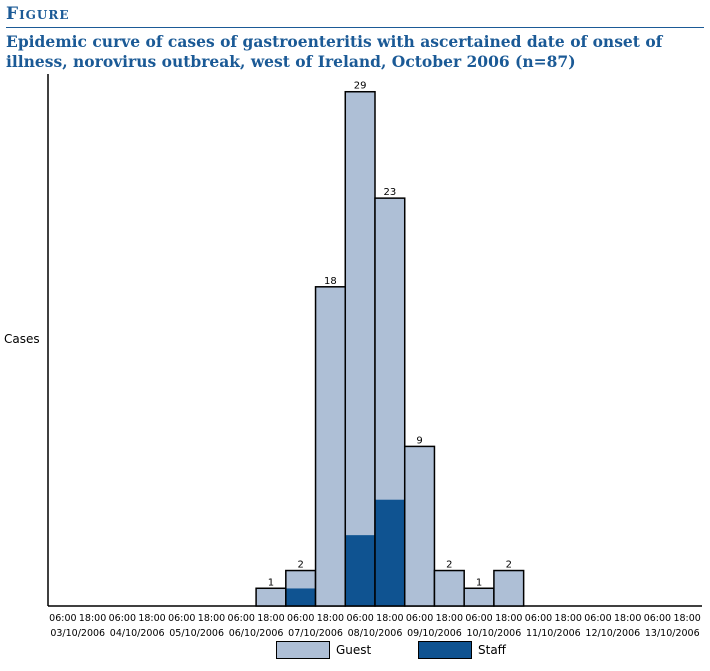  I want to click on data-label-13: 2, so click(449, 565).